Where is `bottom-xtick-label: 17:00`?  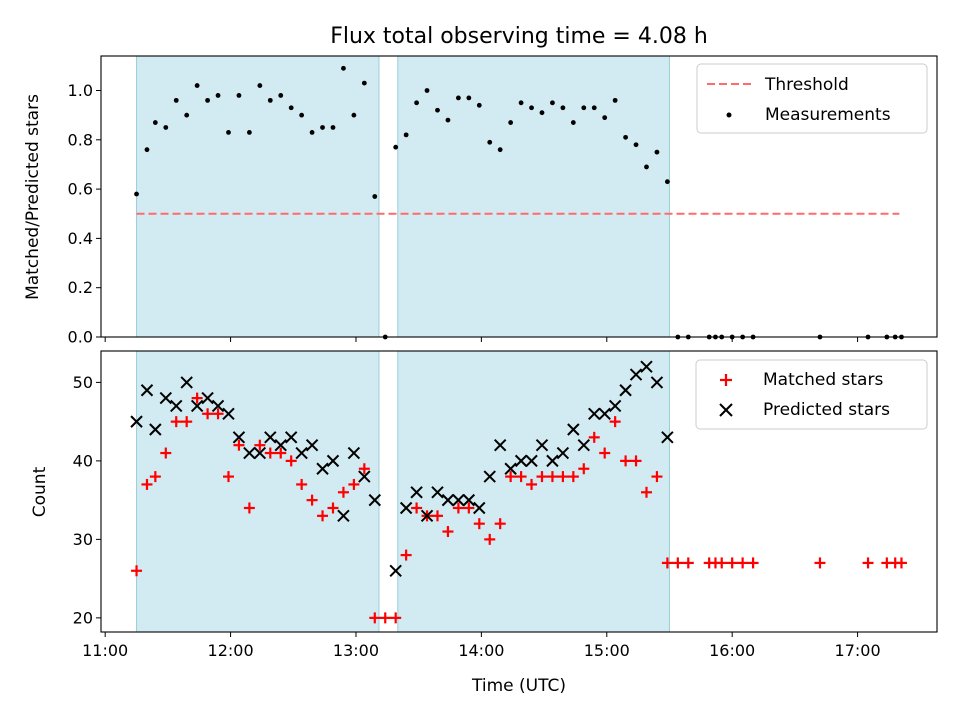
bottom-xtick-label: 17:00 is located at coordinates (858, 650).